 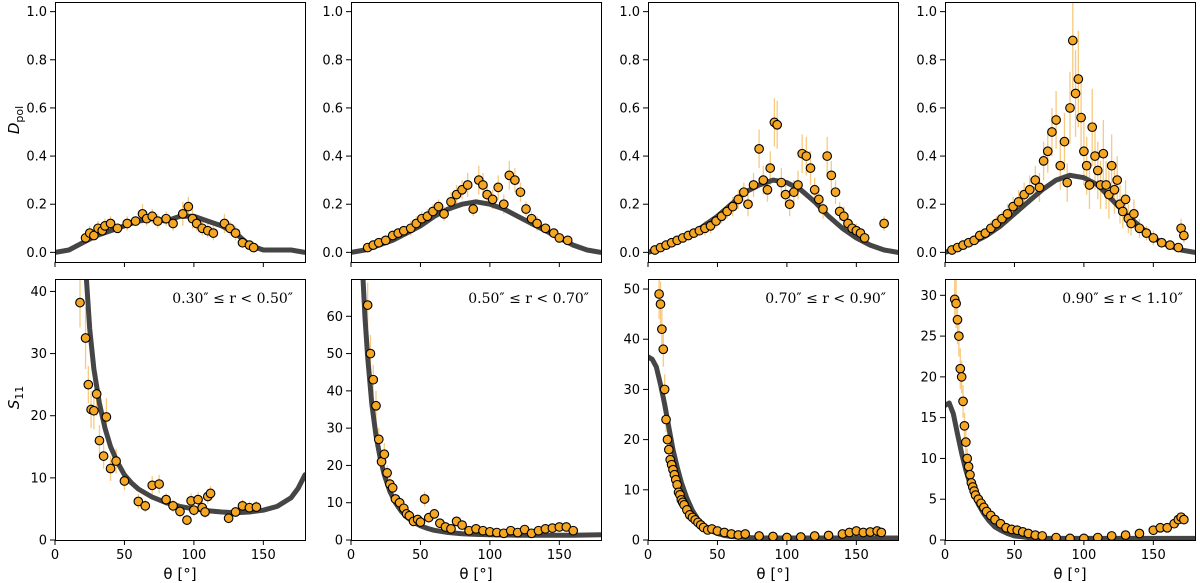 I want to click on radius-range-annotation: 0.70″ ≤ r < 0.90″, so click(x=825, y=299).